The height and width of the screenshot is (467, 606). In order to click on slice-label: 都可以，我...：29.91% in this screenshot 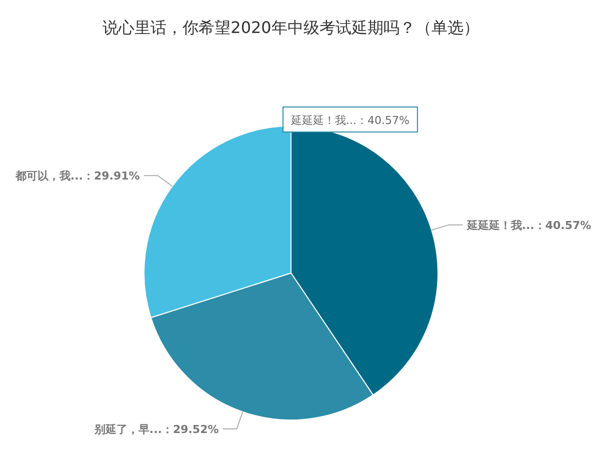, I will do `click(77, 176)`.